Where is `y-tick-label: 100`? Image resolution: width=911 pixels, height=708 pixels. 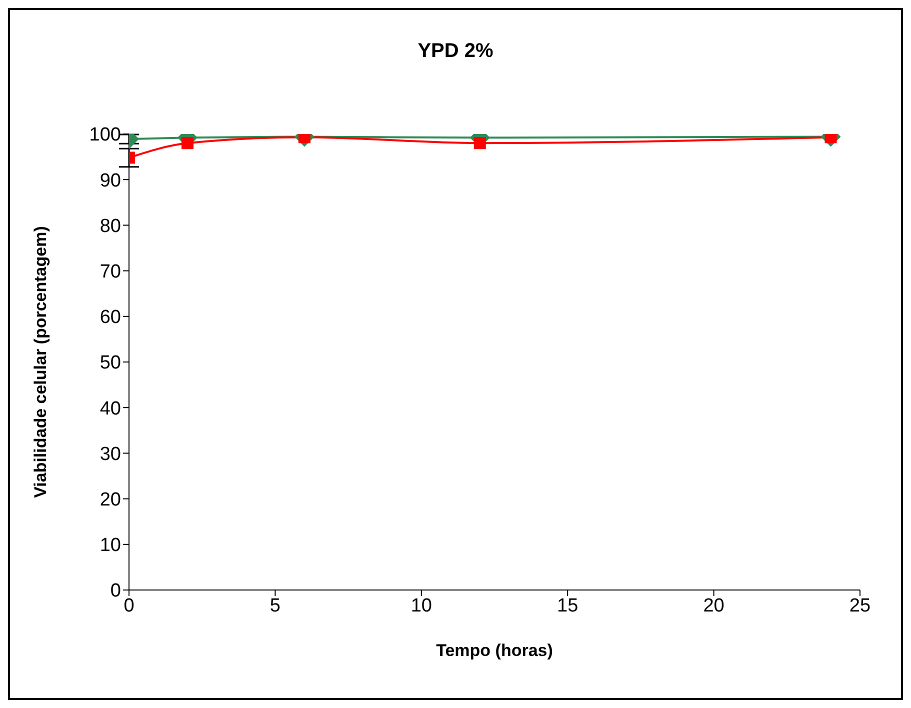
y-tick-label: 100 is located at coordinates (105, 135).